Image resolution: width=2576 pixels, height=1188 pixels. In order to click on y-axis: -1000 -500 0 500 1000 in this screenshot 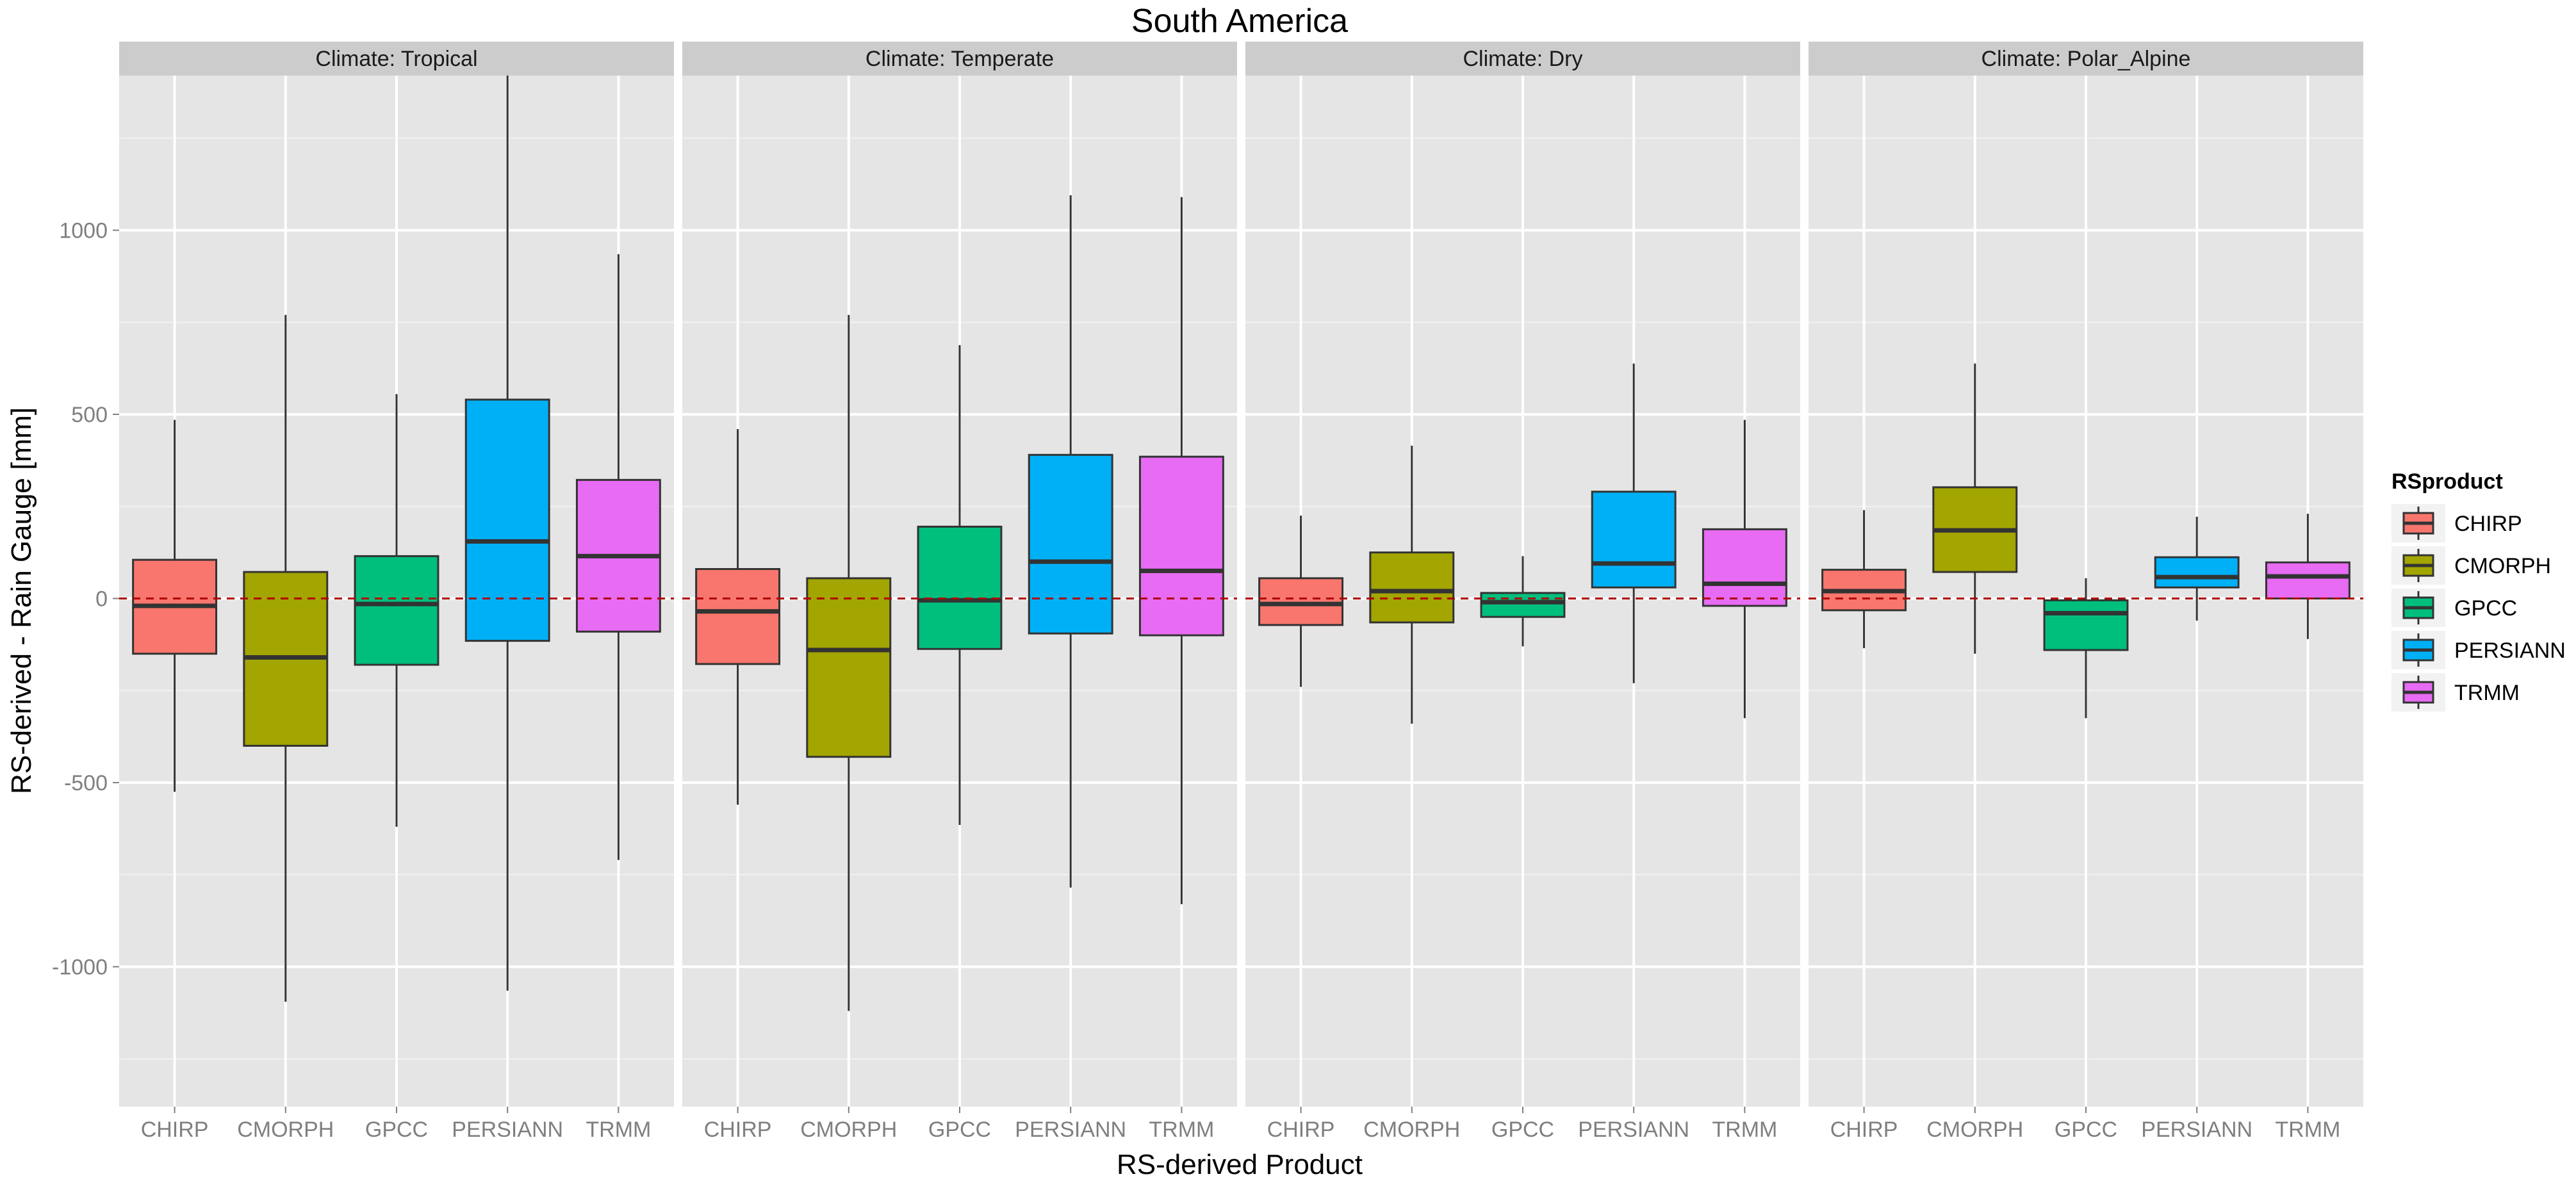, I will do `click(85, 599)`.